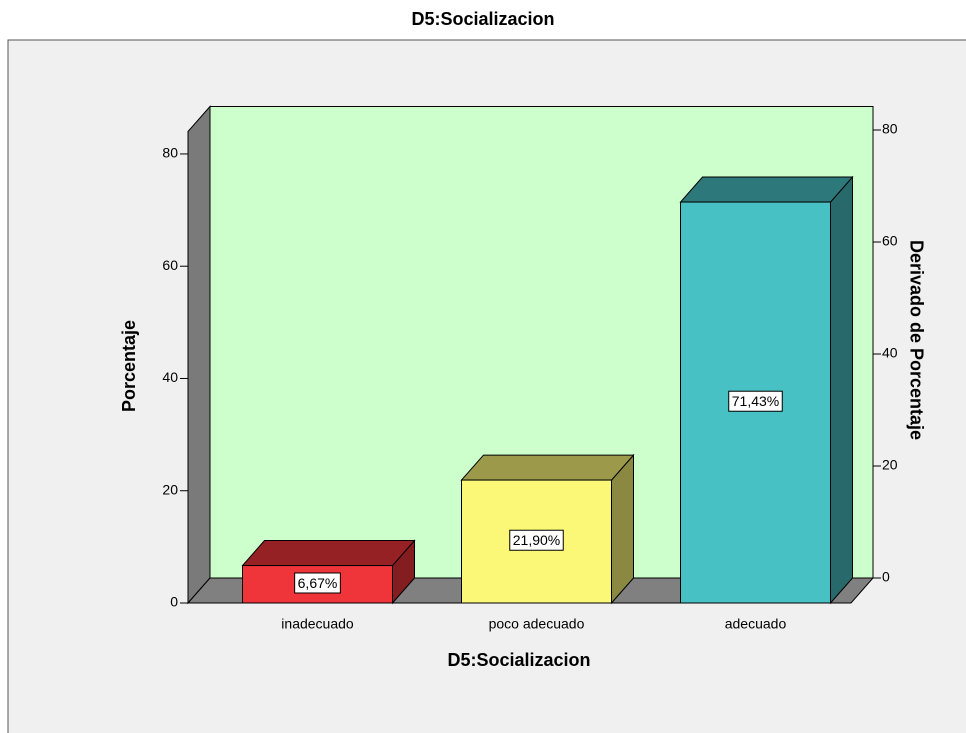 Image resolution: width=966 pixels, height=733 pixels. What do you see at coordinates (890, 465) in the screenshot?
I see `y2-tick-label: 20` at bounding box center [890, 465].